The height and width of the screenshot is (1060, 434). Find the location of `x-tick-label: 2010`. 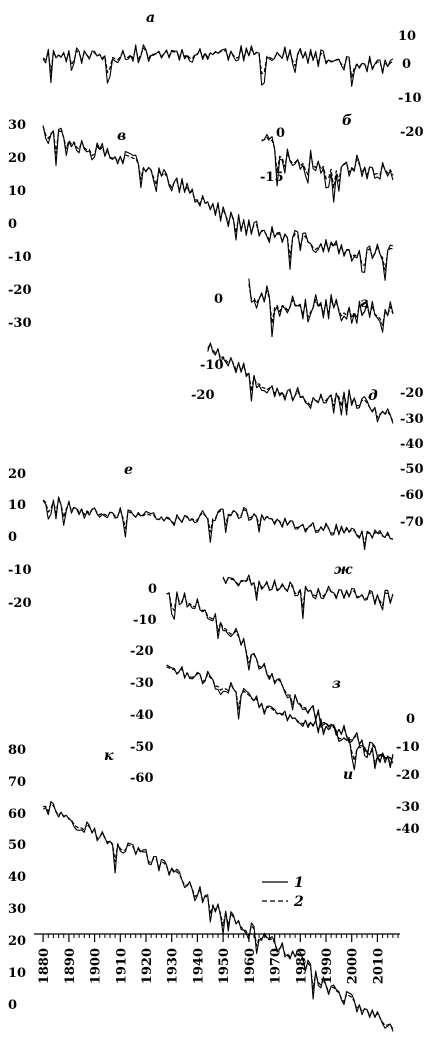

x-tick-label: 2010 is located at coordinates (378, 966).